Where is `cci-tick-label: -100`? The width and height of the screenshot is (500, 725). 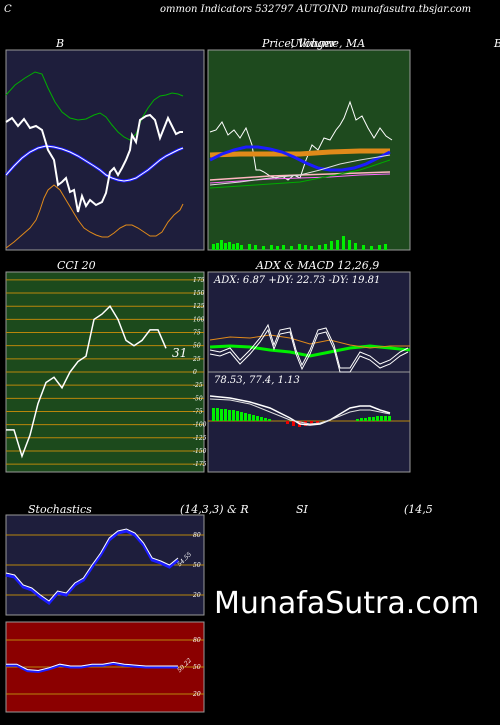
cci-tick-label: -100 is located at coordinates (200, 425).